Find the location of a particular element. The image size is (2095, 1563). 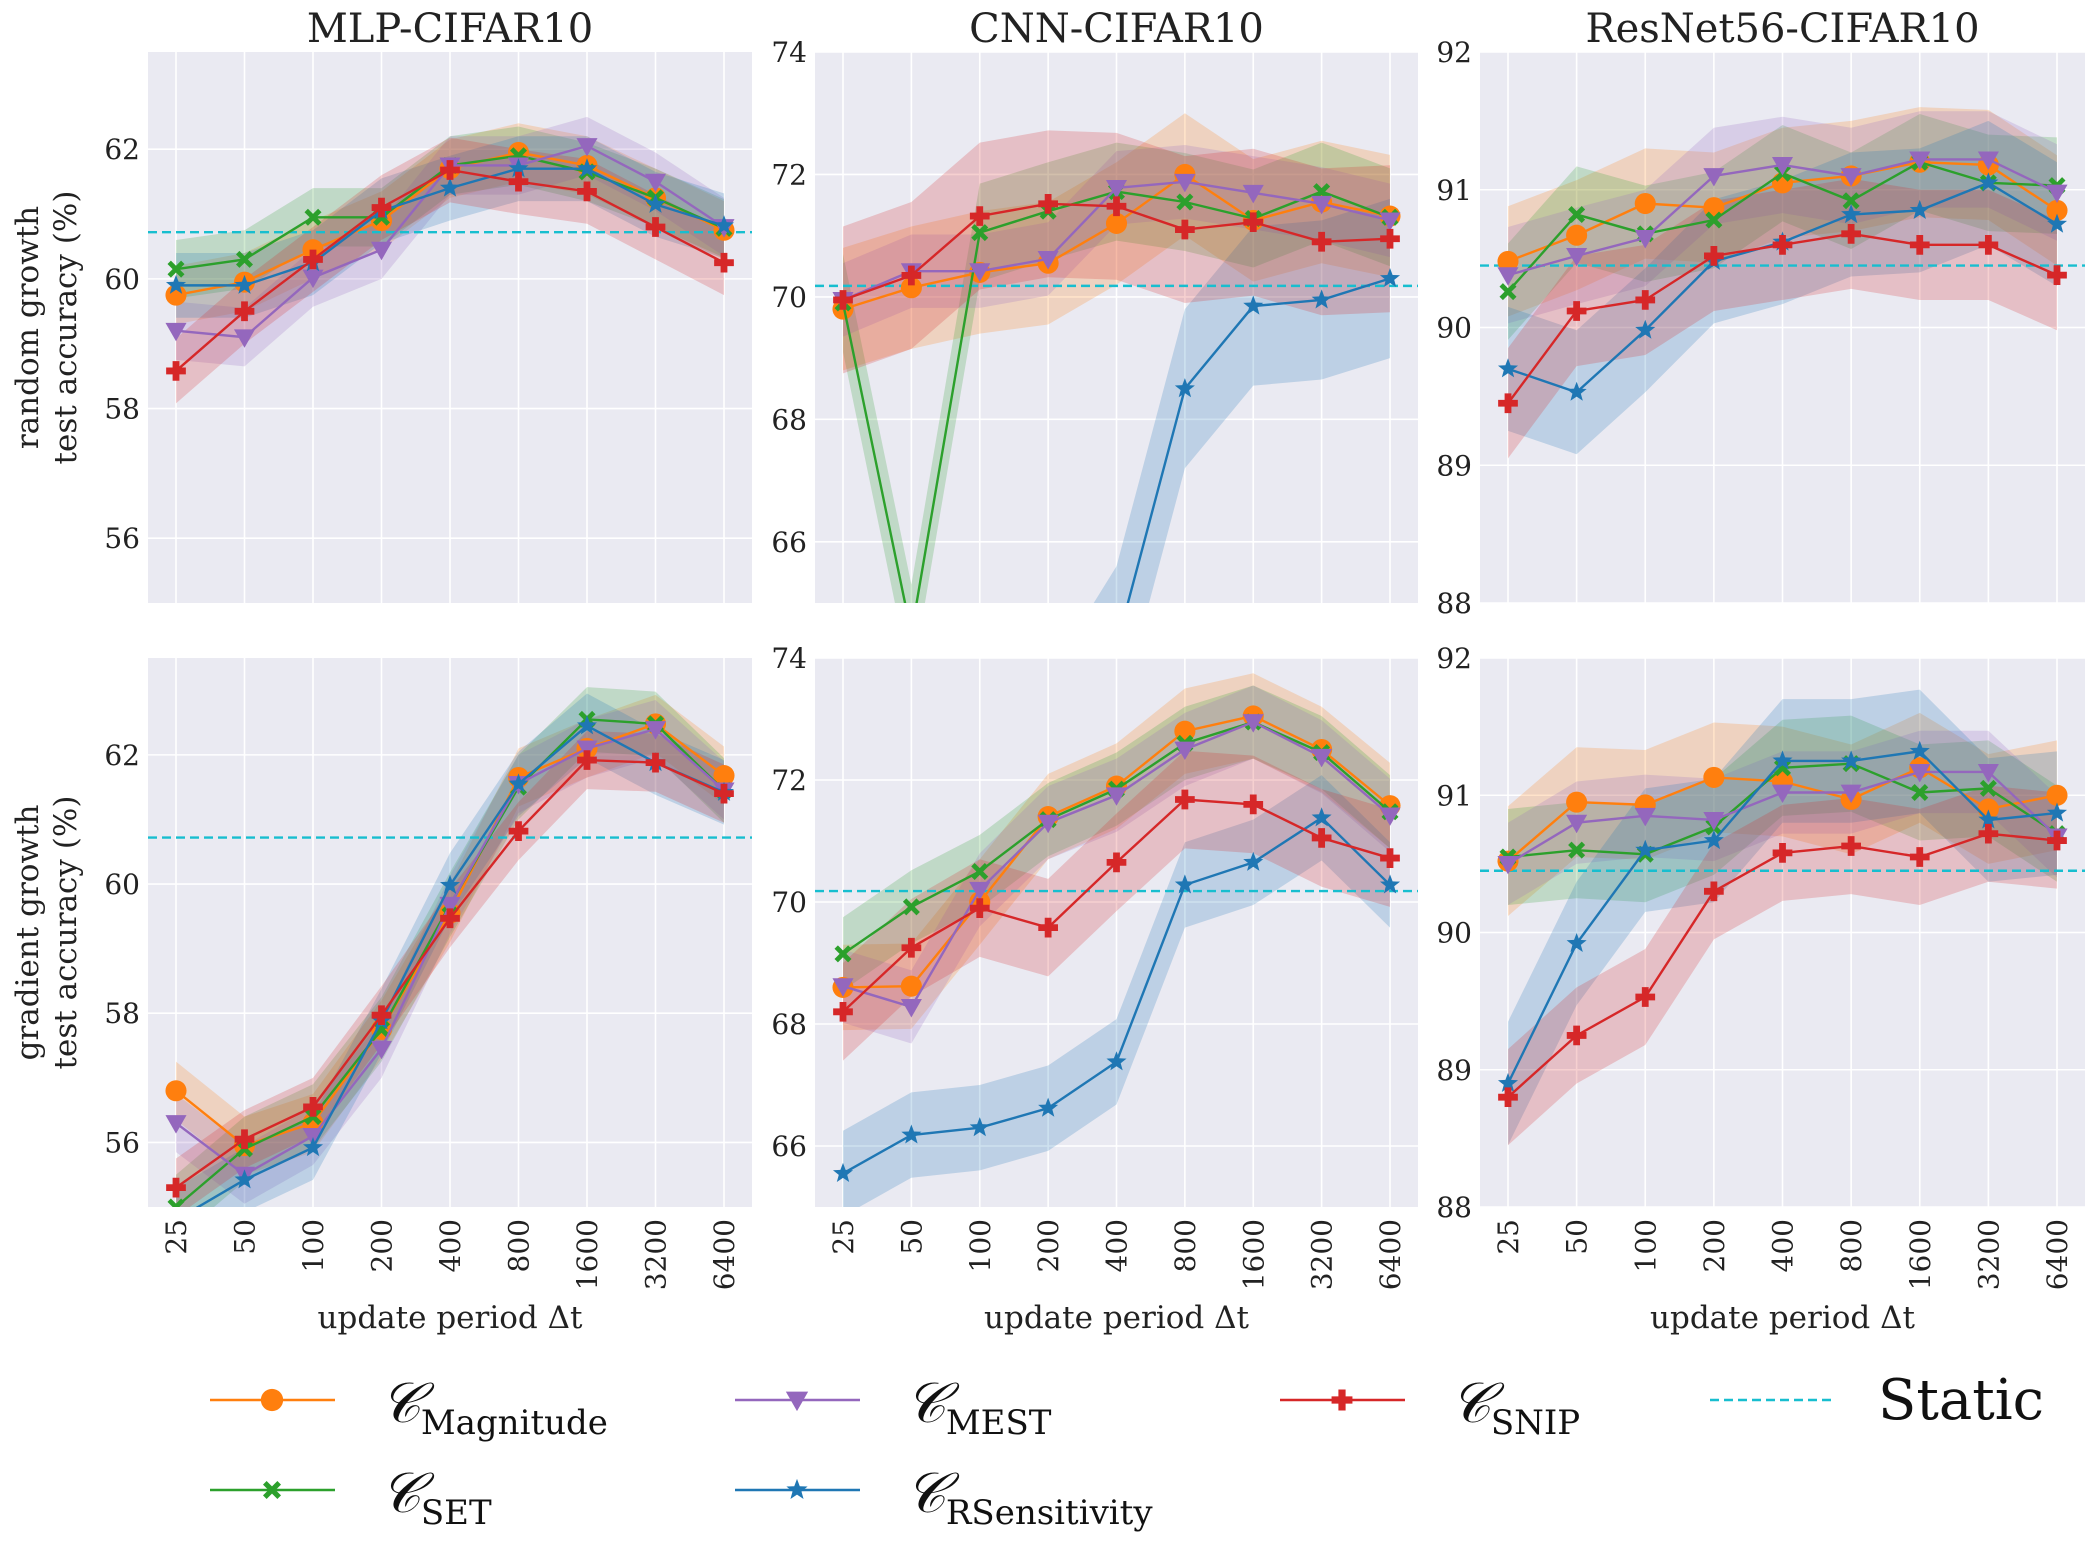

band-set is located at coordinates (1116, 372).